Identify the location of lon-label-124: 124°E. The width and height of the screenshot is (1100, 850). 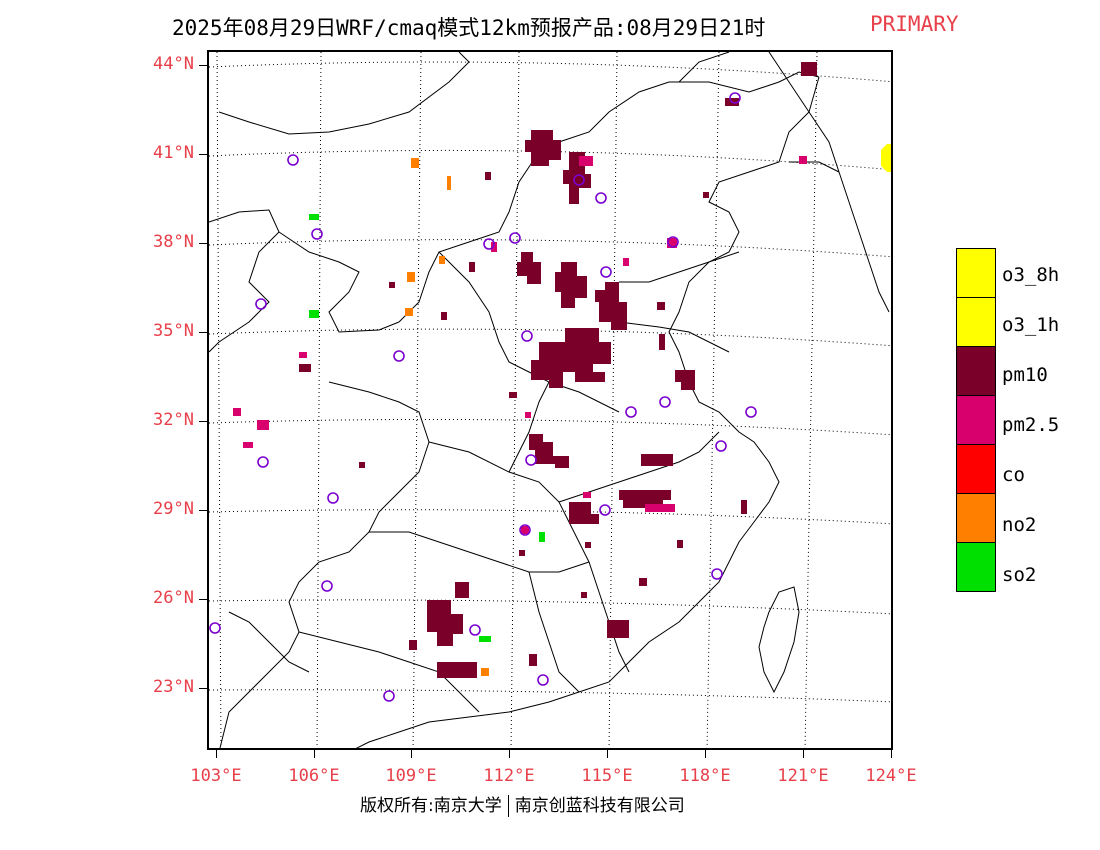
(891, 776).